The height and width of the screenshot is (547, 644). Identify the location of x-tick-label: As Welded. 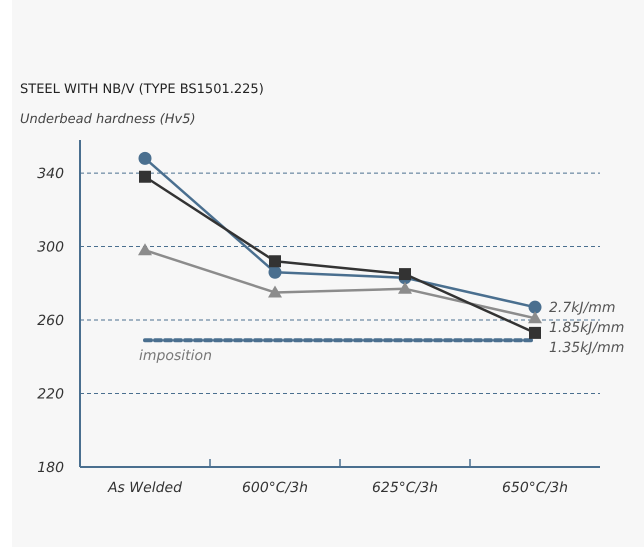
(144, 488).